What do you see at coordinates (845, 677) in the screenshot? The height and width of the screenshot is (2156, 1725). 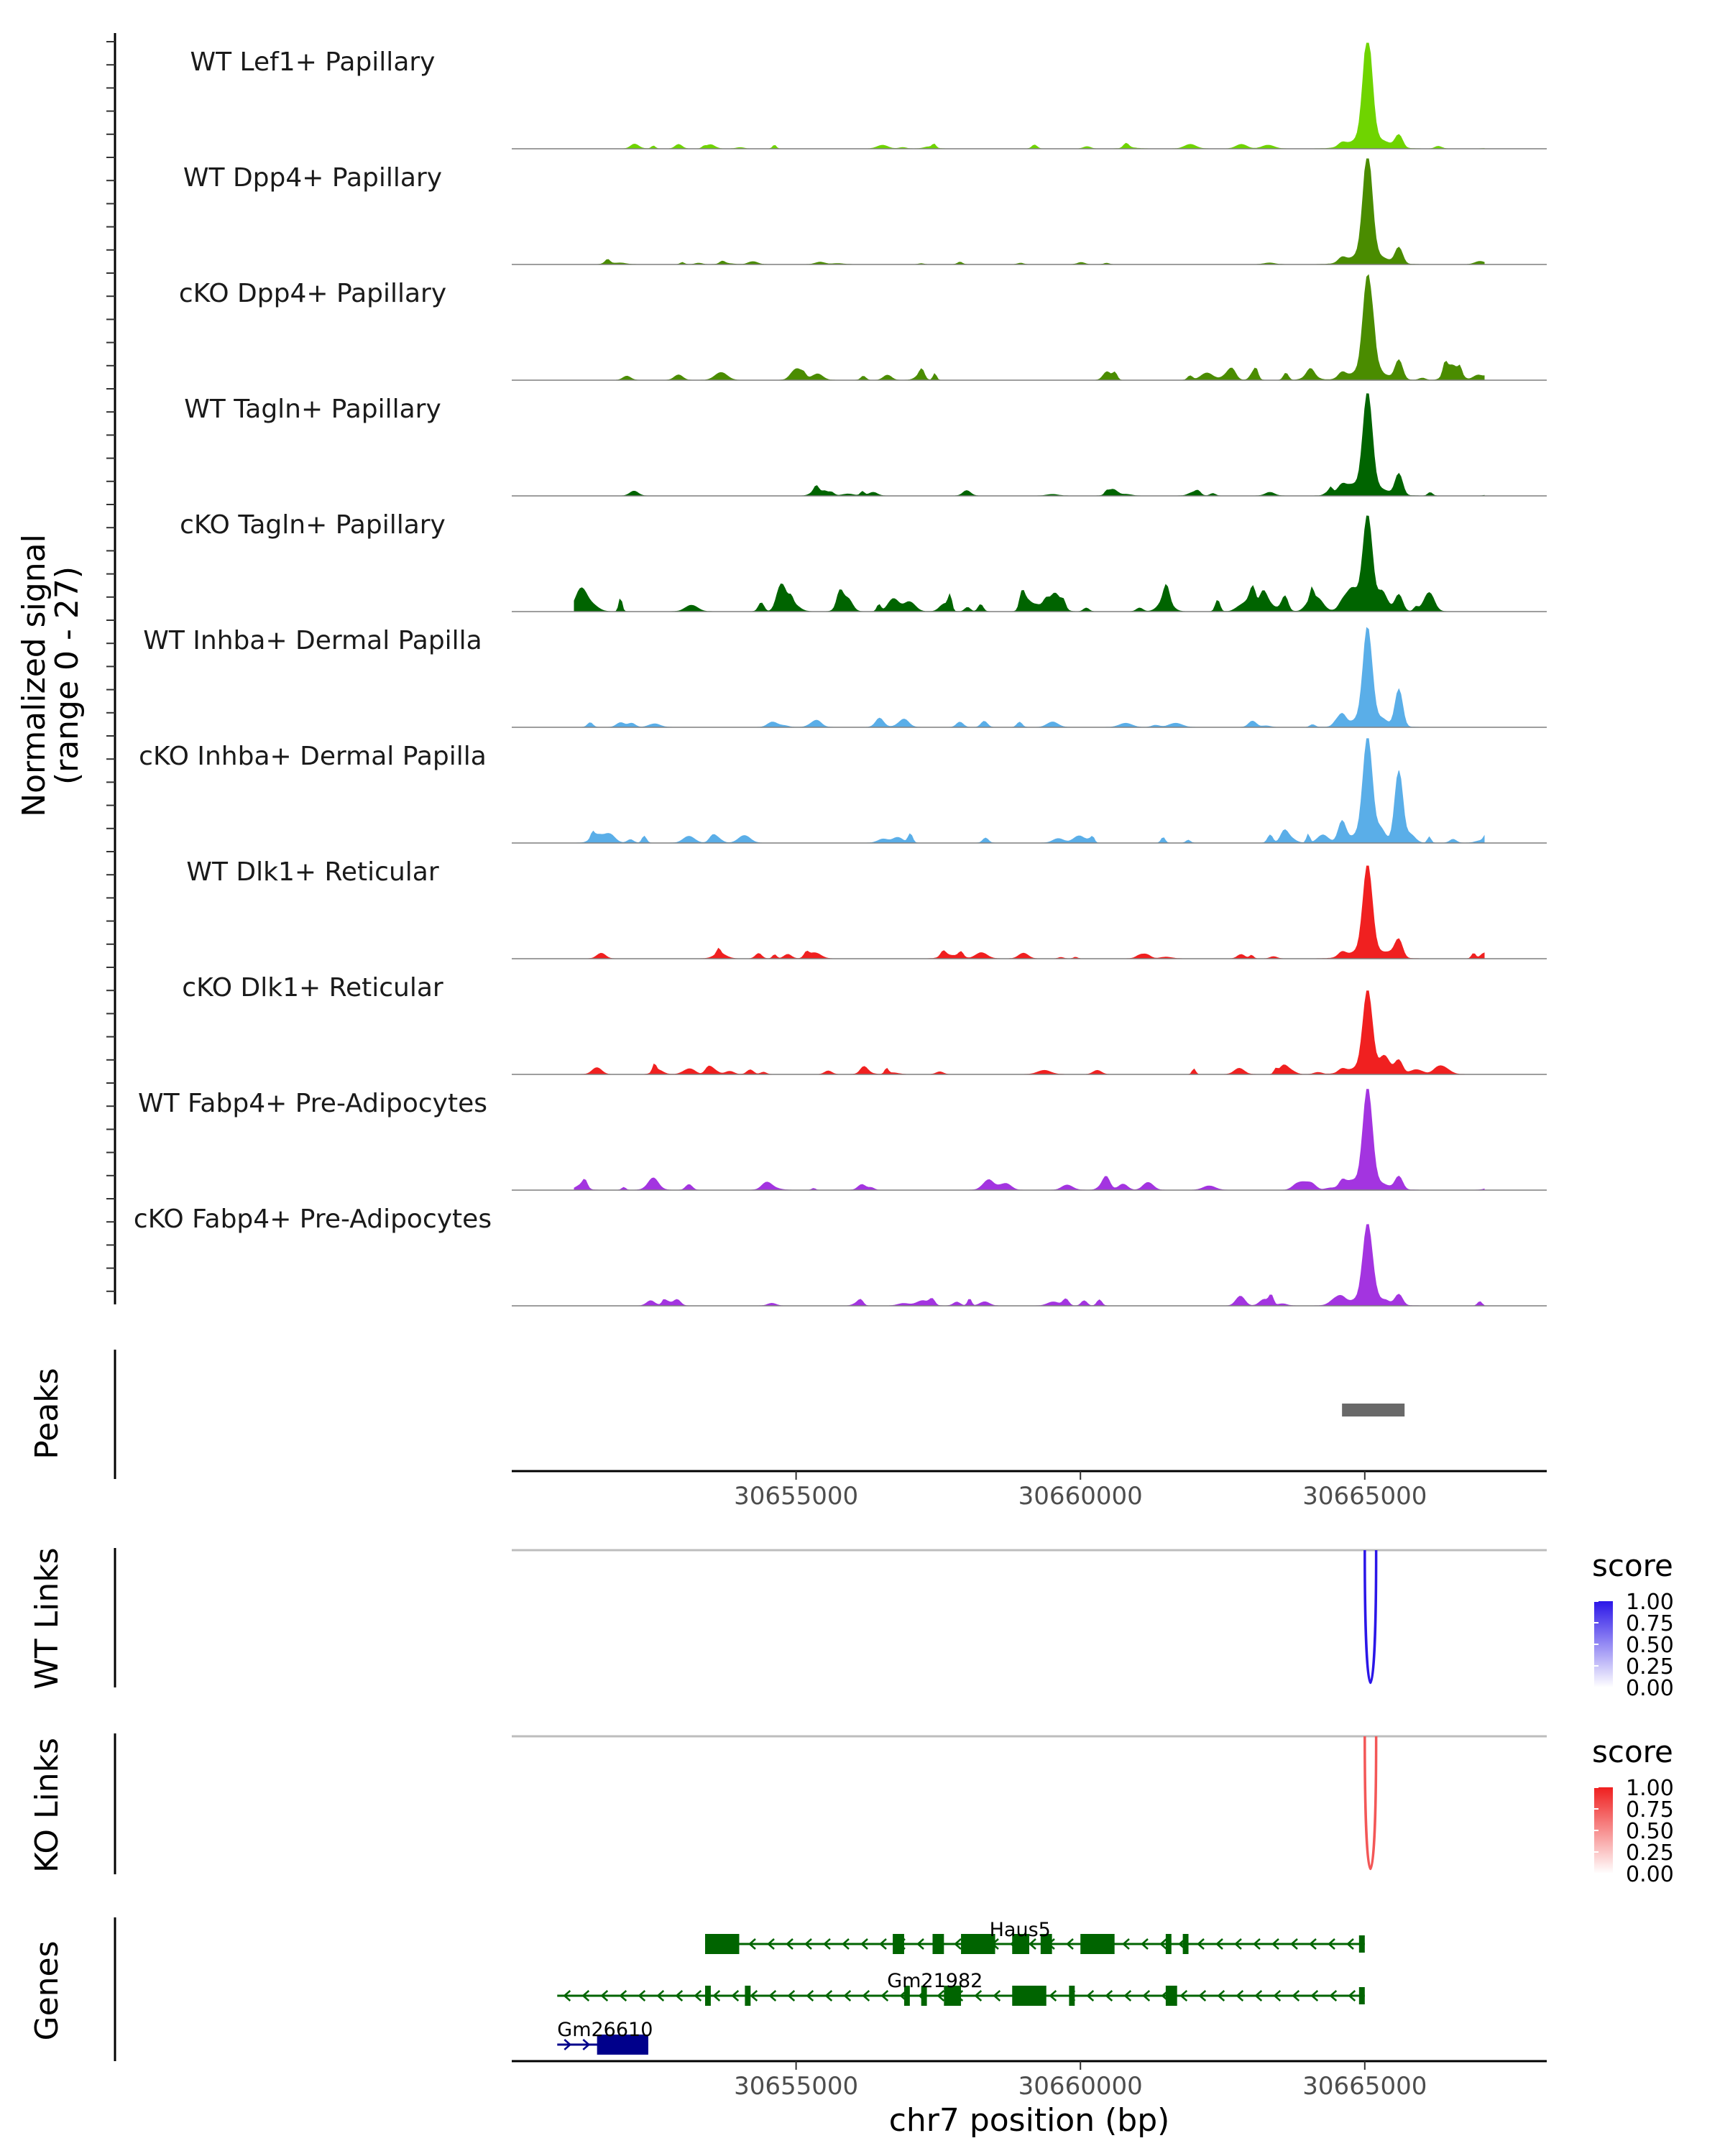 I see `coverage-track: WT Inhba+ Dermal Papilla` at bounding box center [845, 677].